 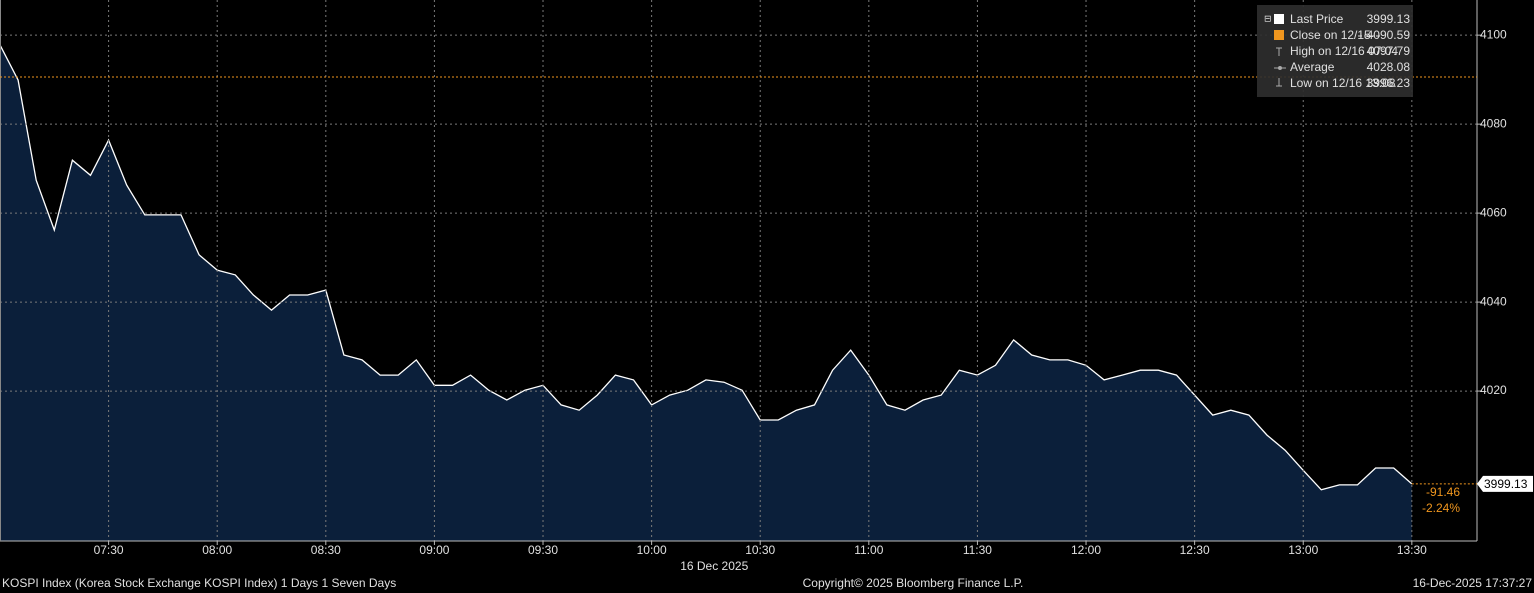 What do you see at coordinates (1389, 67) in the screenshot?
I see `legend-value: 4028.08` at bounding box center [1389, 67].